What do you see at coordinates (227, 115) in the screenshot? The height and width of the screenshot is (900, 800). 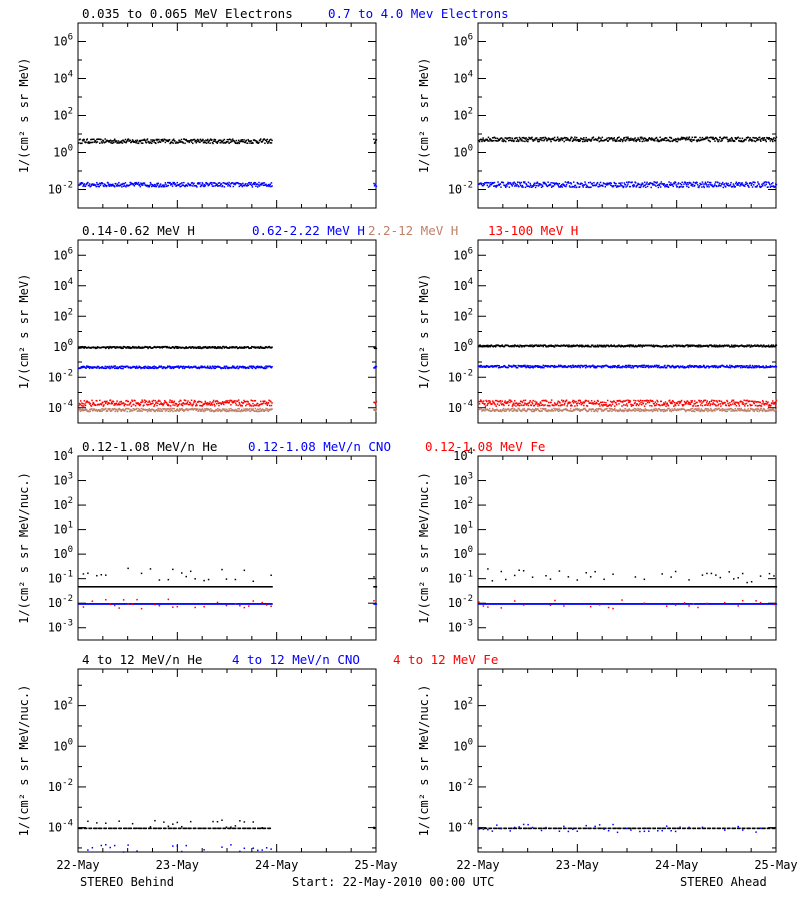 I see `plot-frame` at bounding box center [227, 115].